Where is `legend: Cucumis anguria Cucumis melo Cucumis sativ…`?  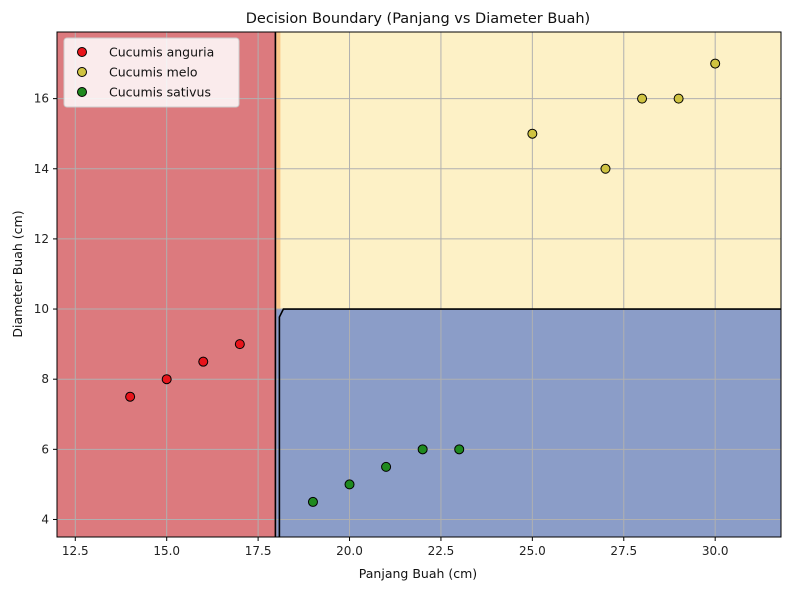 legend: Cucumis anguria Cucumis melo Cucumis sativ… is located at coordinates (151, 72).